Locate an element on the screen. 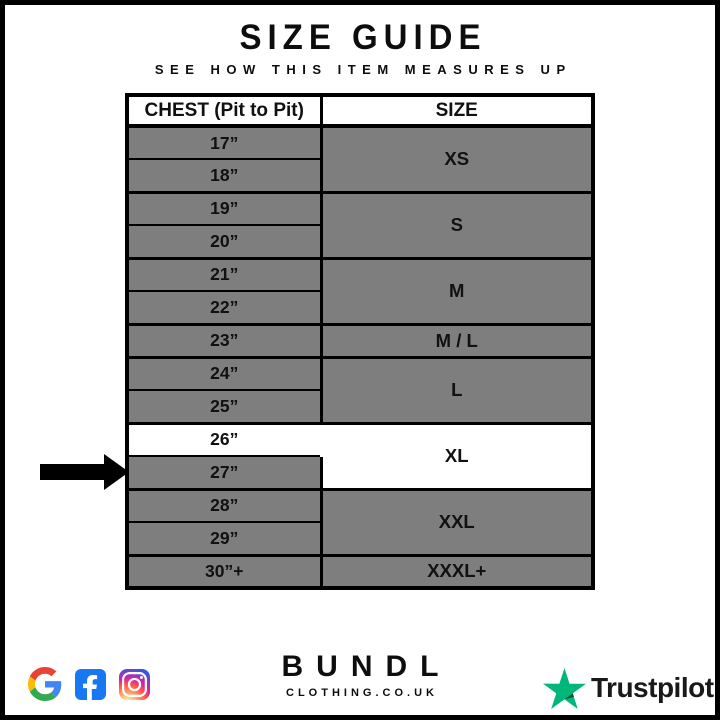 This screenshot has width=720, height=720. trustpilot-star-icon is located at coordinates (564, 688).